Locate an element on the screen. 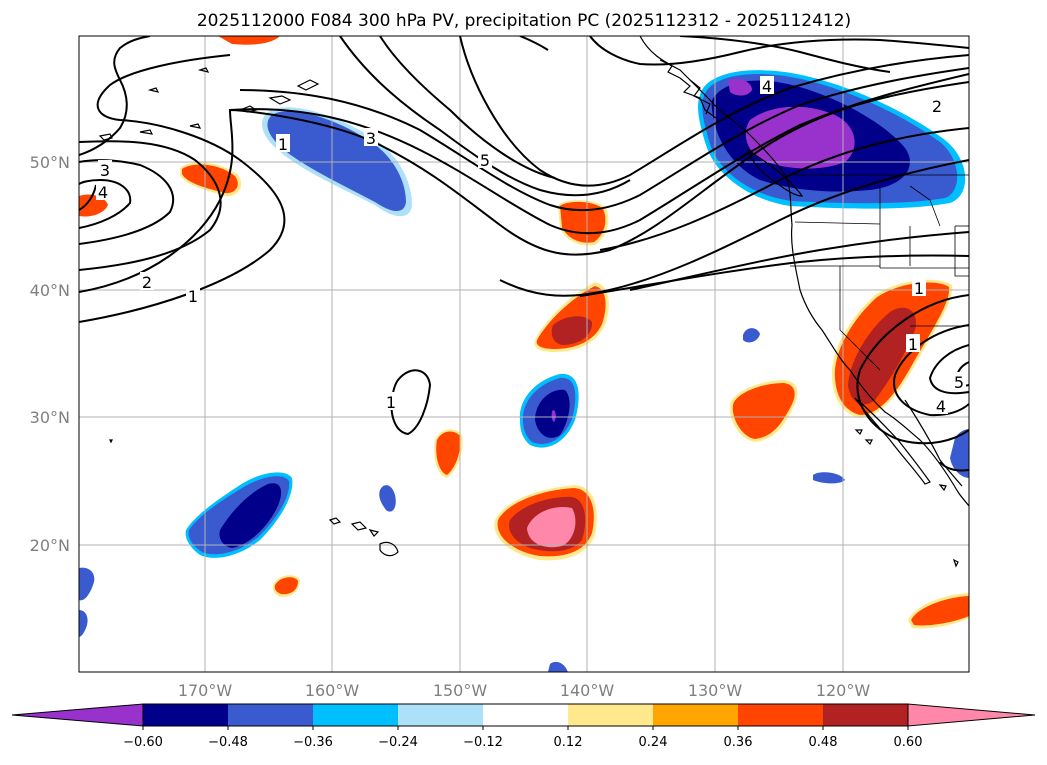  anomaly-negative-167w is located at coordinates (239, 515).